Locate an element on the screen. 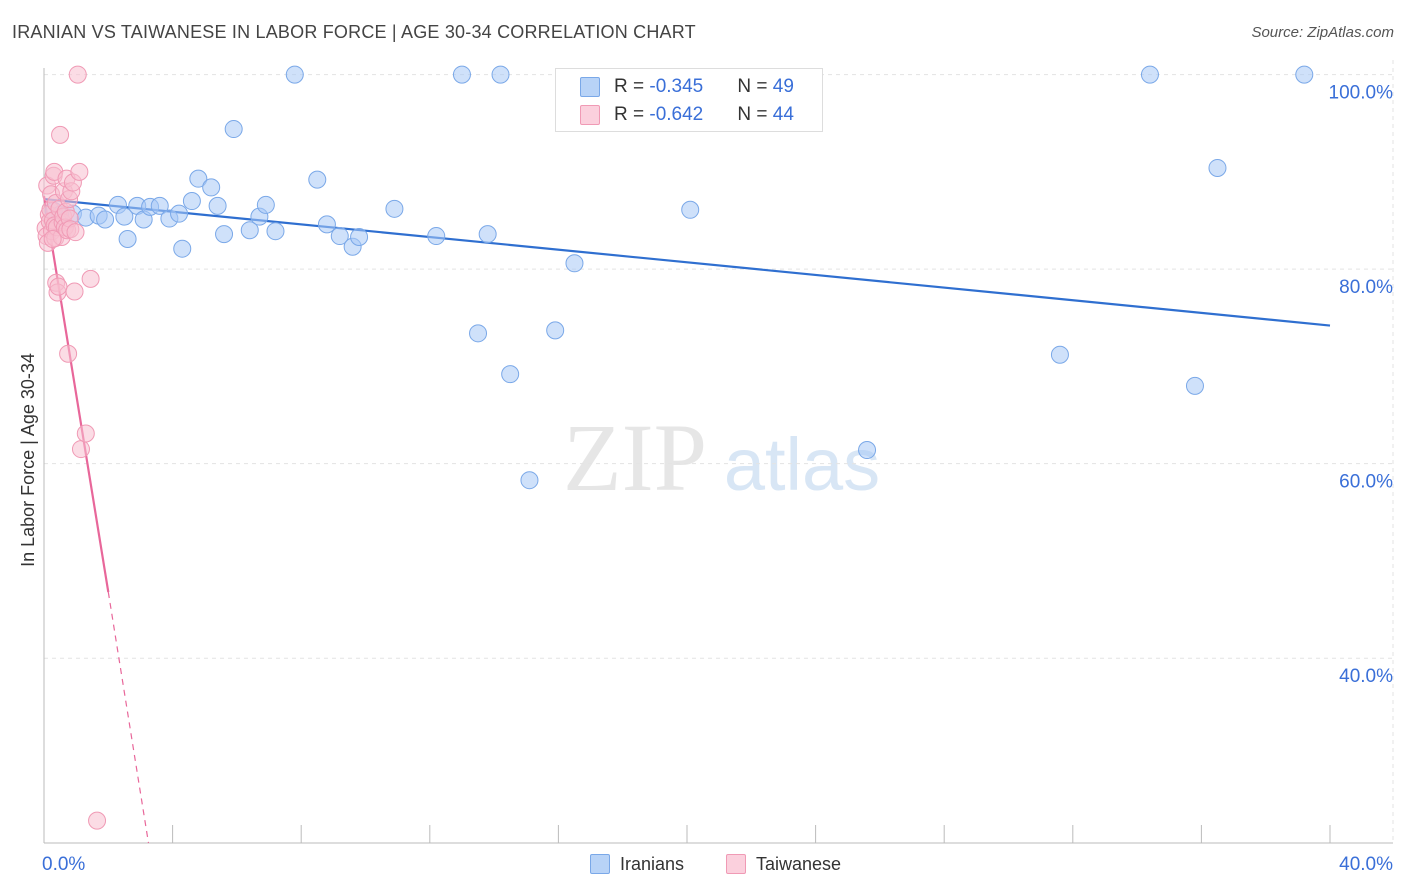 This screenshot has width=1406, height=892. legend-iranians-n-value: 49 is located at coordinates (783, 86).